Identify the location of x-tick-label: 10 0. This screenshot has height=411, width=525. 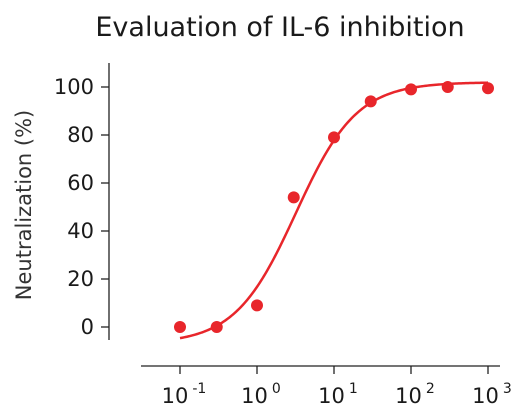
(261, 394).